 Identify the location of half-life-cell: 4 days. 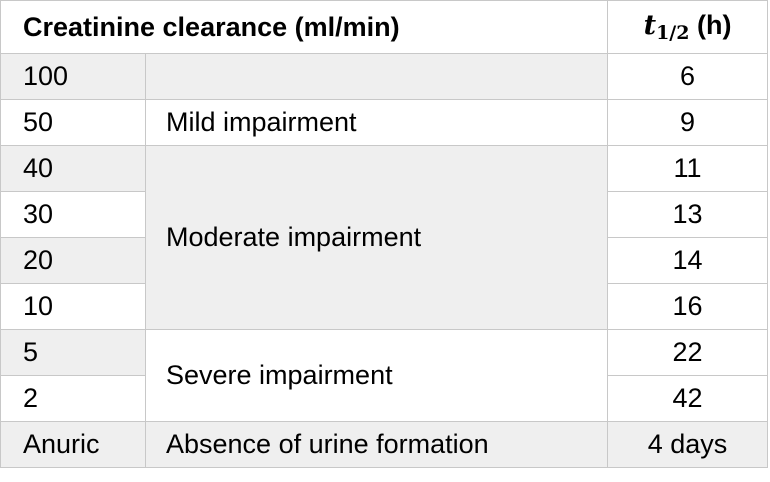
(688, 444).